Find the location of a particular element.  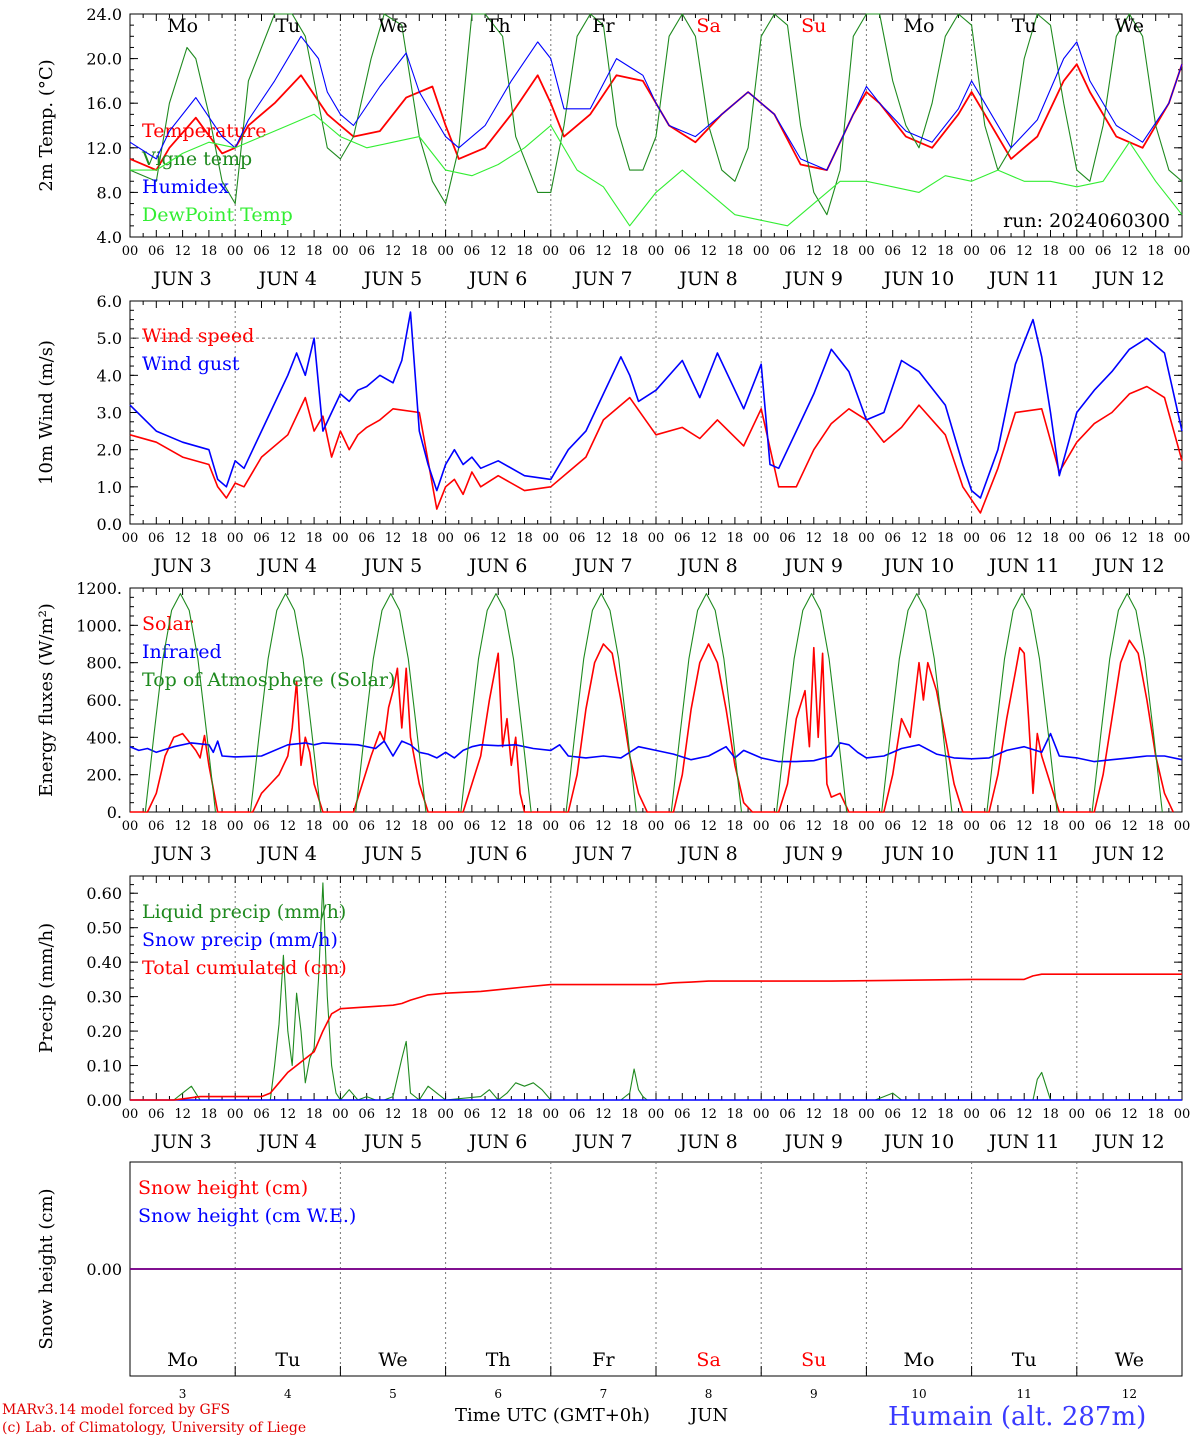

weekday-label: Sa is located at coordinates (708, 1360).